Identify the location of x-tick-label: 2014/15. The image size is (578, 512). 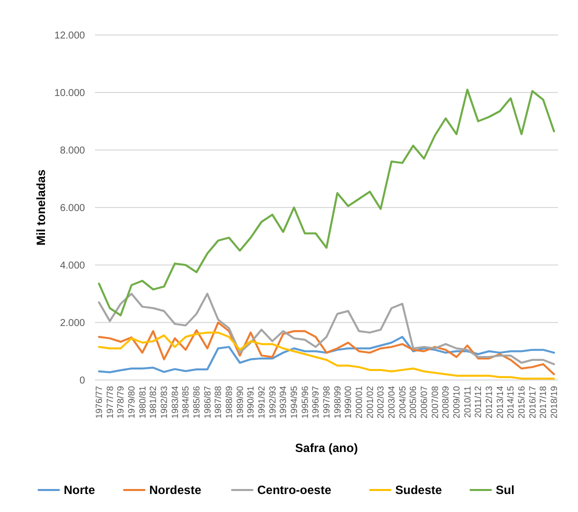
(511, 402).